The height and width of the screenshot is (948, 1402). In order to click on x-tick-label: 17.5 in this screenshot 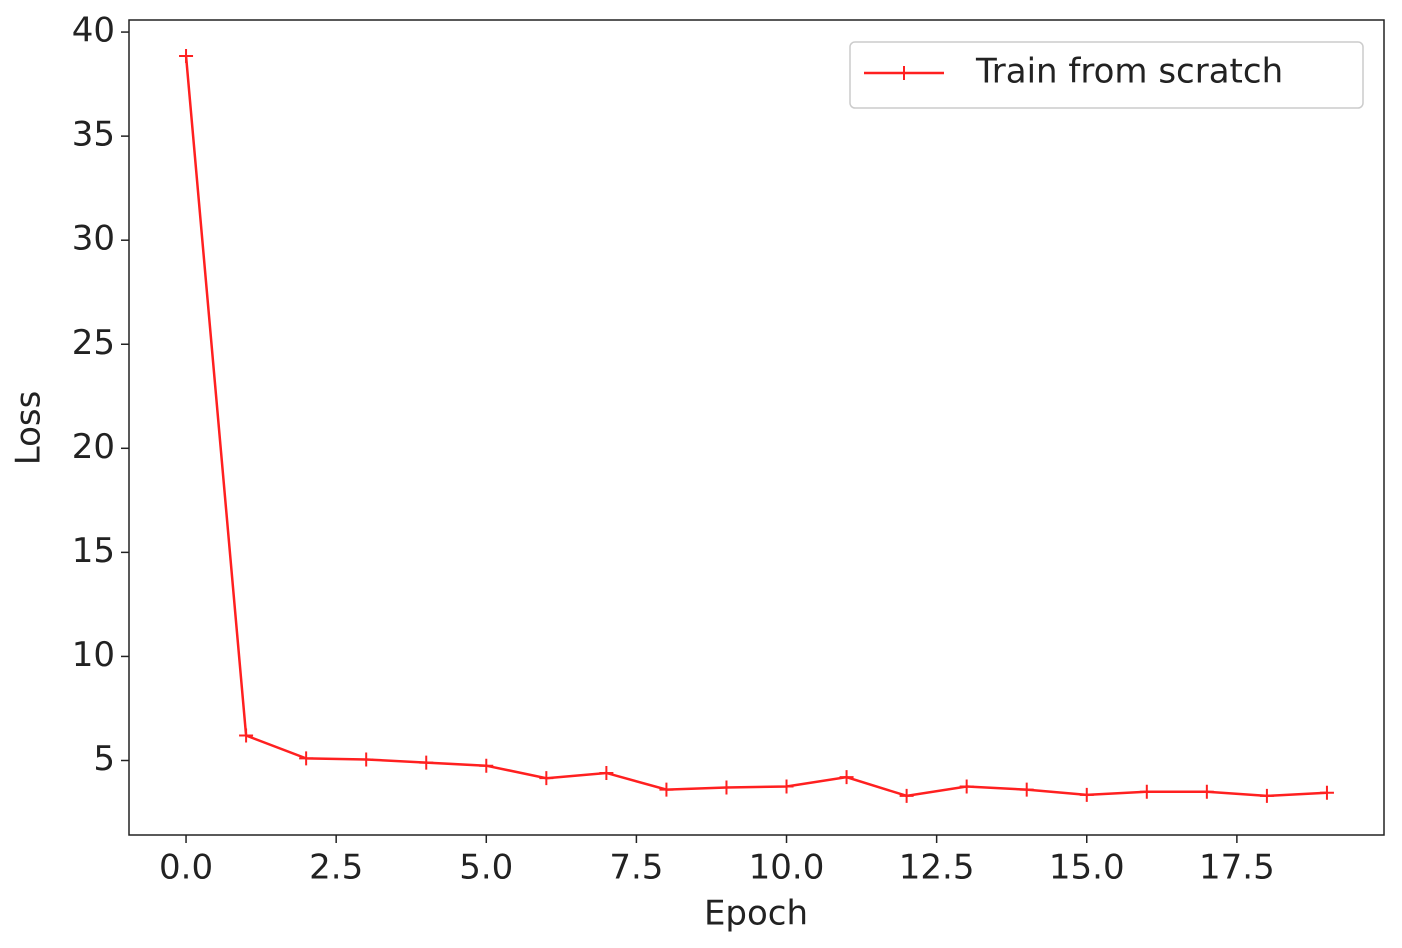, I will do `click(1237, 868)`.